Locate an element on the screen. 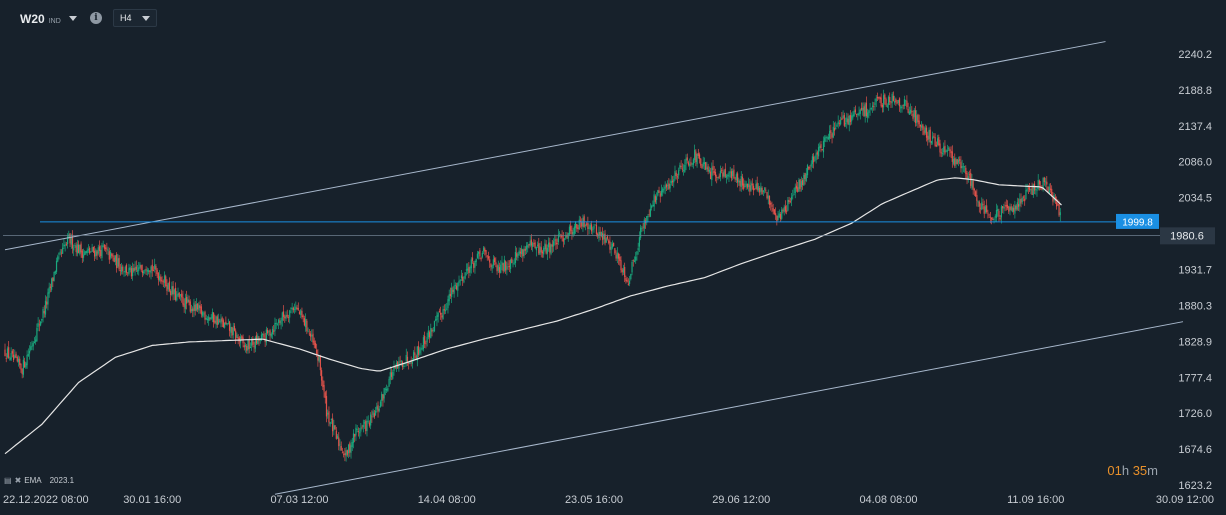 This screenshot has width=1226, height=515. info-icon: i is located at coordinates (96, 18).